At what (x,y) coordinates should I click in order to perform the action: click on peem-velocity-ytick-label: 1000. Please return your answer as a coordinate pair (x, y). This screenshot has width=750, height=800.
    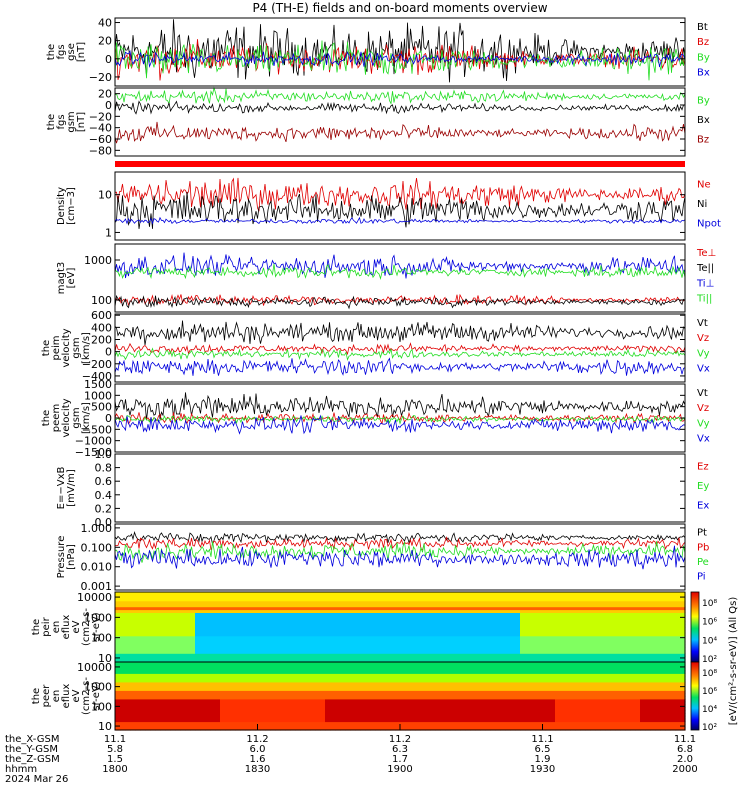
    Looking at the image, I should click on (98, 395).